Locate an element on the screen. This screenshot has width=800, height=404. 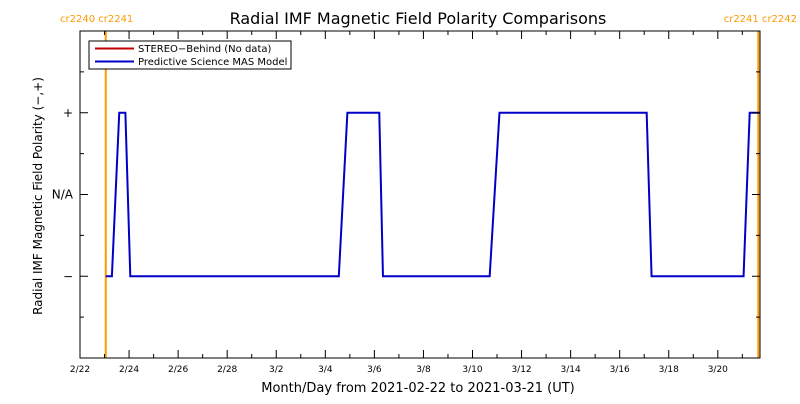
y-tick-label: − is located at coordinates (68, 276).